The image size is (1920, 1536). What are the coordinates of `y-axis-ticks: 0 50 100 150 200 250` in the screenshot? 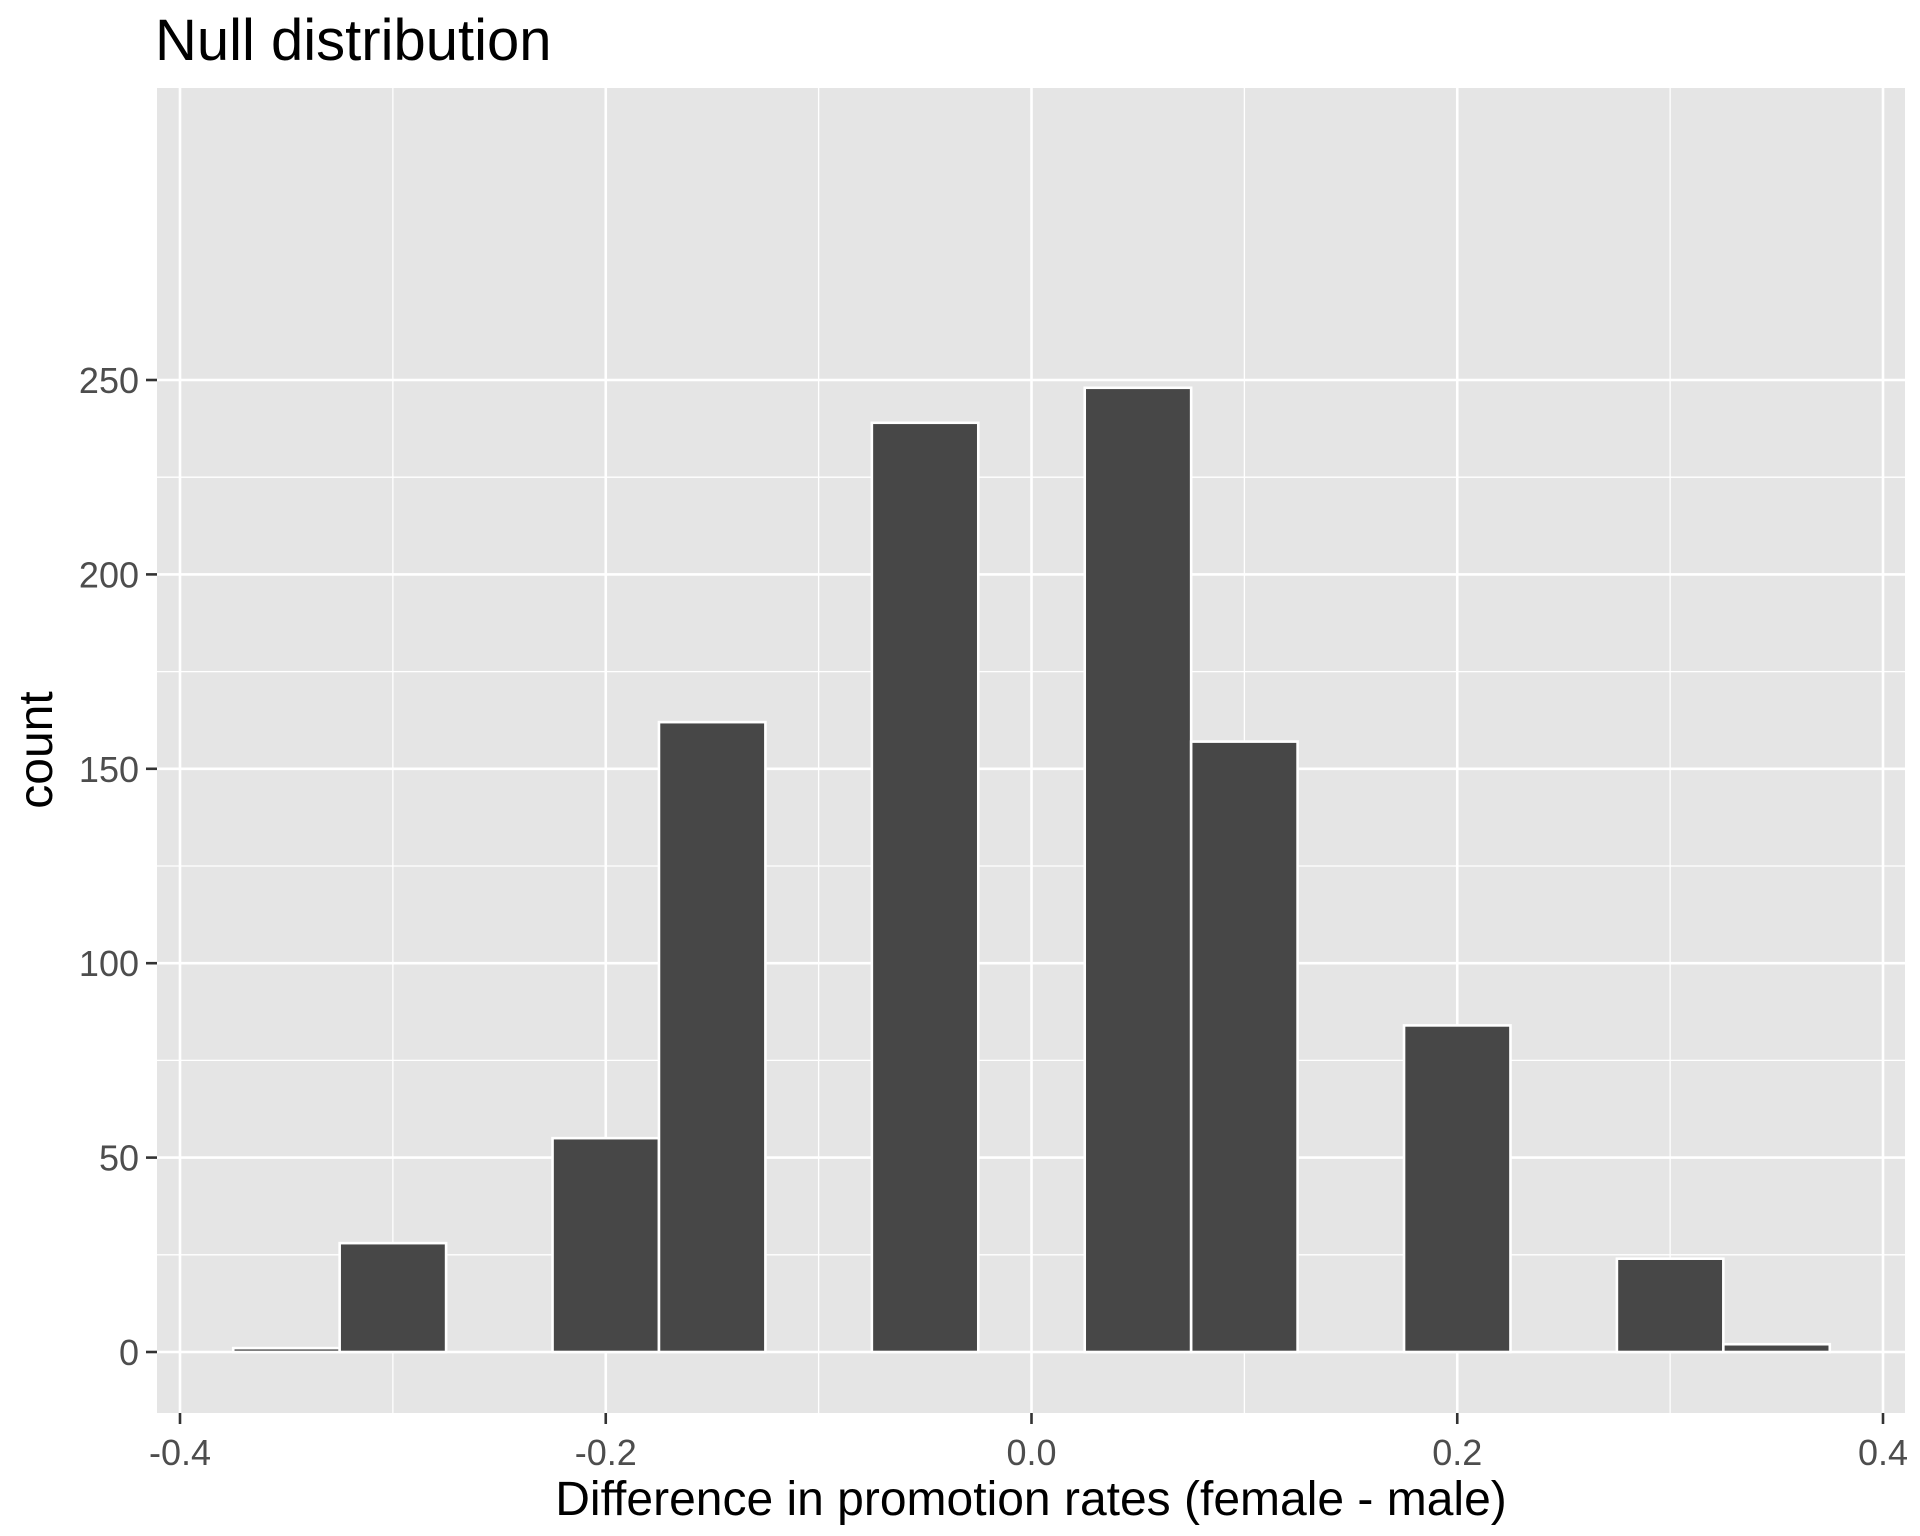 It's located at (118, 866).